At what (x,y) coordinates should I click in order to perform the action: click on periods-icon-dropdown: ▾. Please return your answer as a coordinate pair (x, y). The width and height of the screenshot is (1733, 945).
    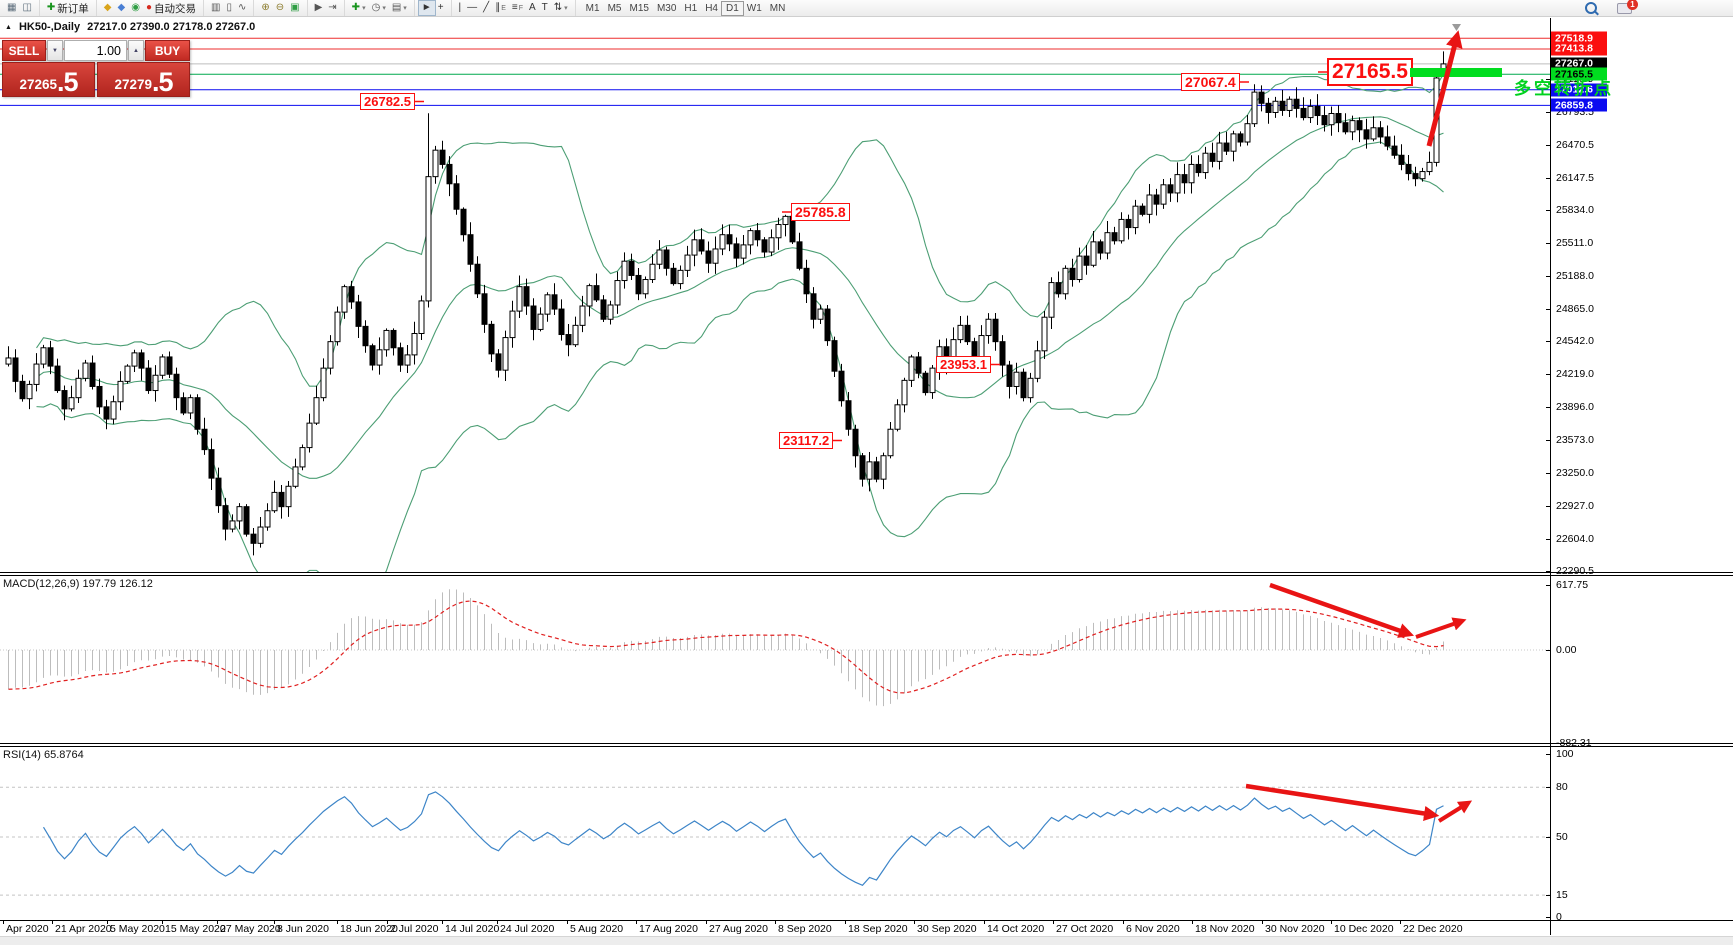
    Looking at the image, I should click on (384, 8).